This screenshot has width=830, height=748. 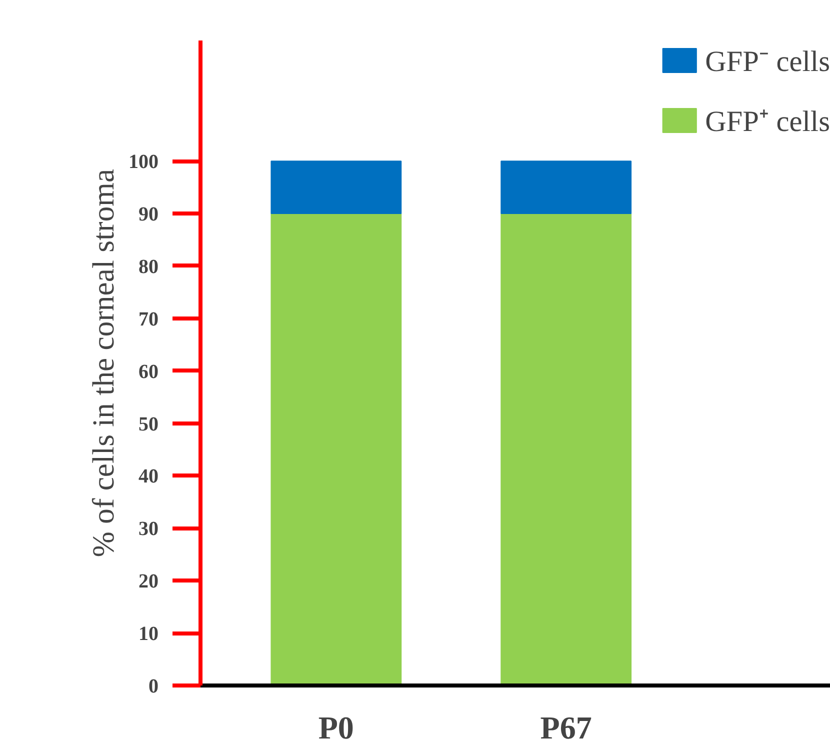 What do you see at coordinates (148, 371) in the screenshot?
I see `y-tick-label: 60` at bounding box center [148, 371].